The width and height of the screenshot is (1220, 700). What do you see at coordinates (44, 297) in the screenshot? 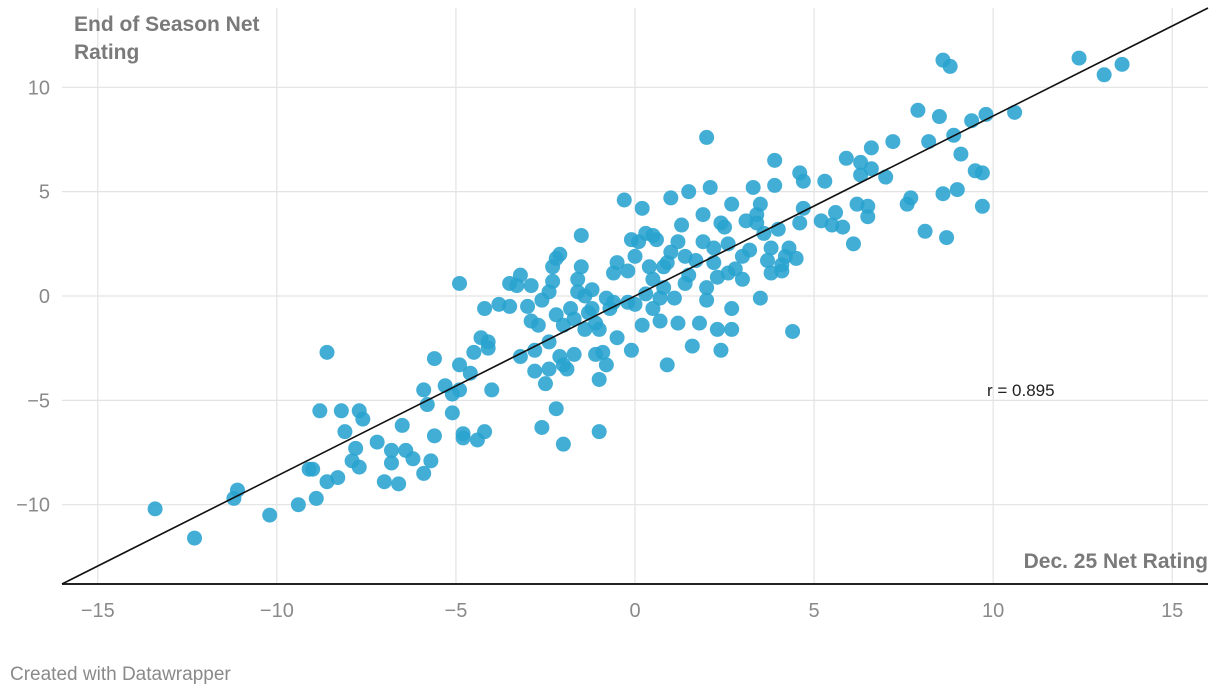
I see `y-tick-label: 0` at bounding box center [44, 297].